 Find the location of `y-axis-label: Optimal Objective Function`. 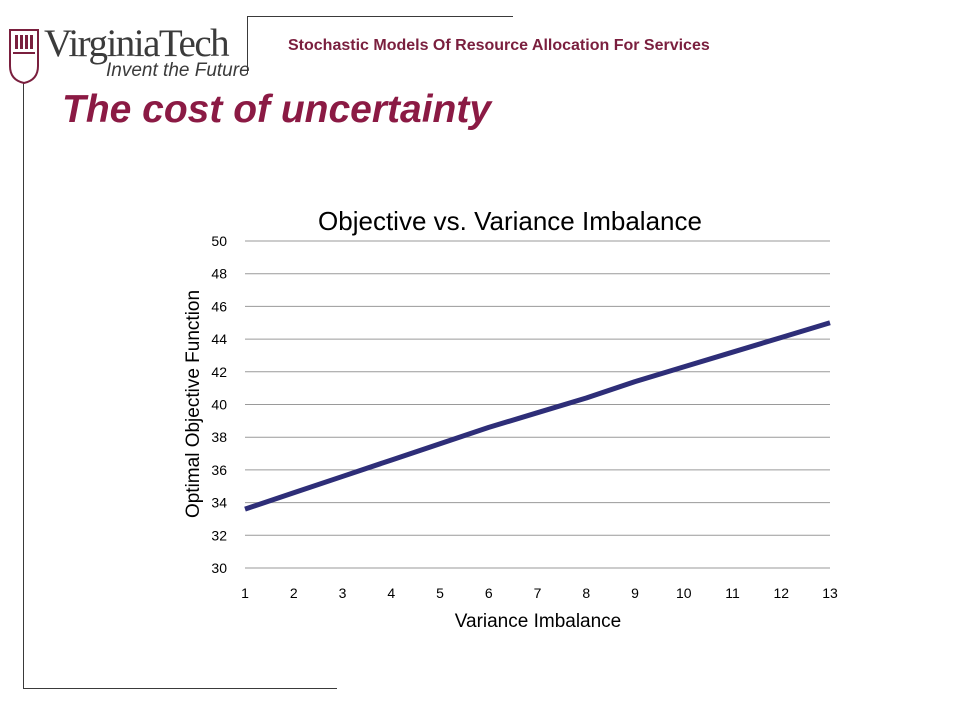

y-axis-label: Optimal Objective Function is located at coordinates (193, 404).